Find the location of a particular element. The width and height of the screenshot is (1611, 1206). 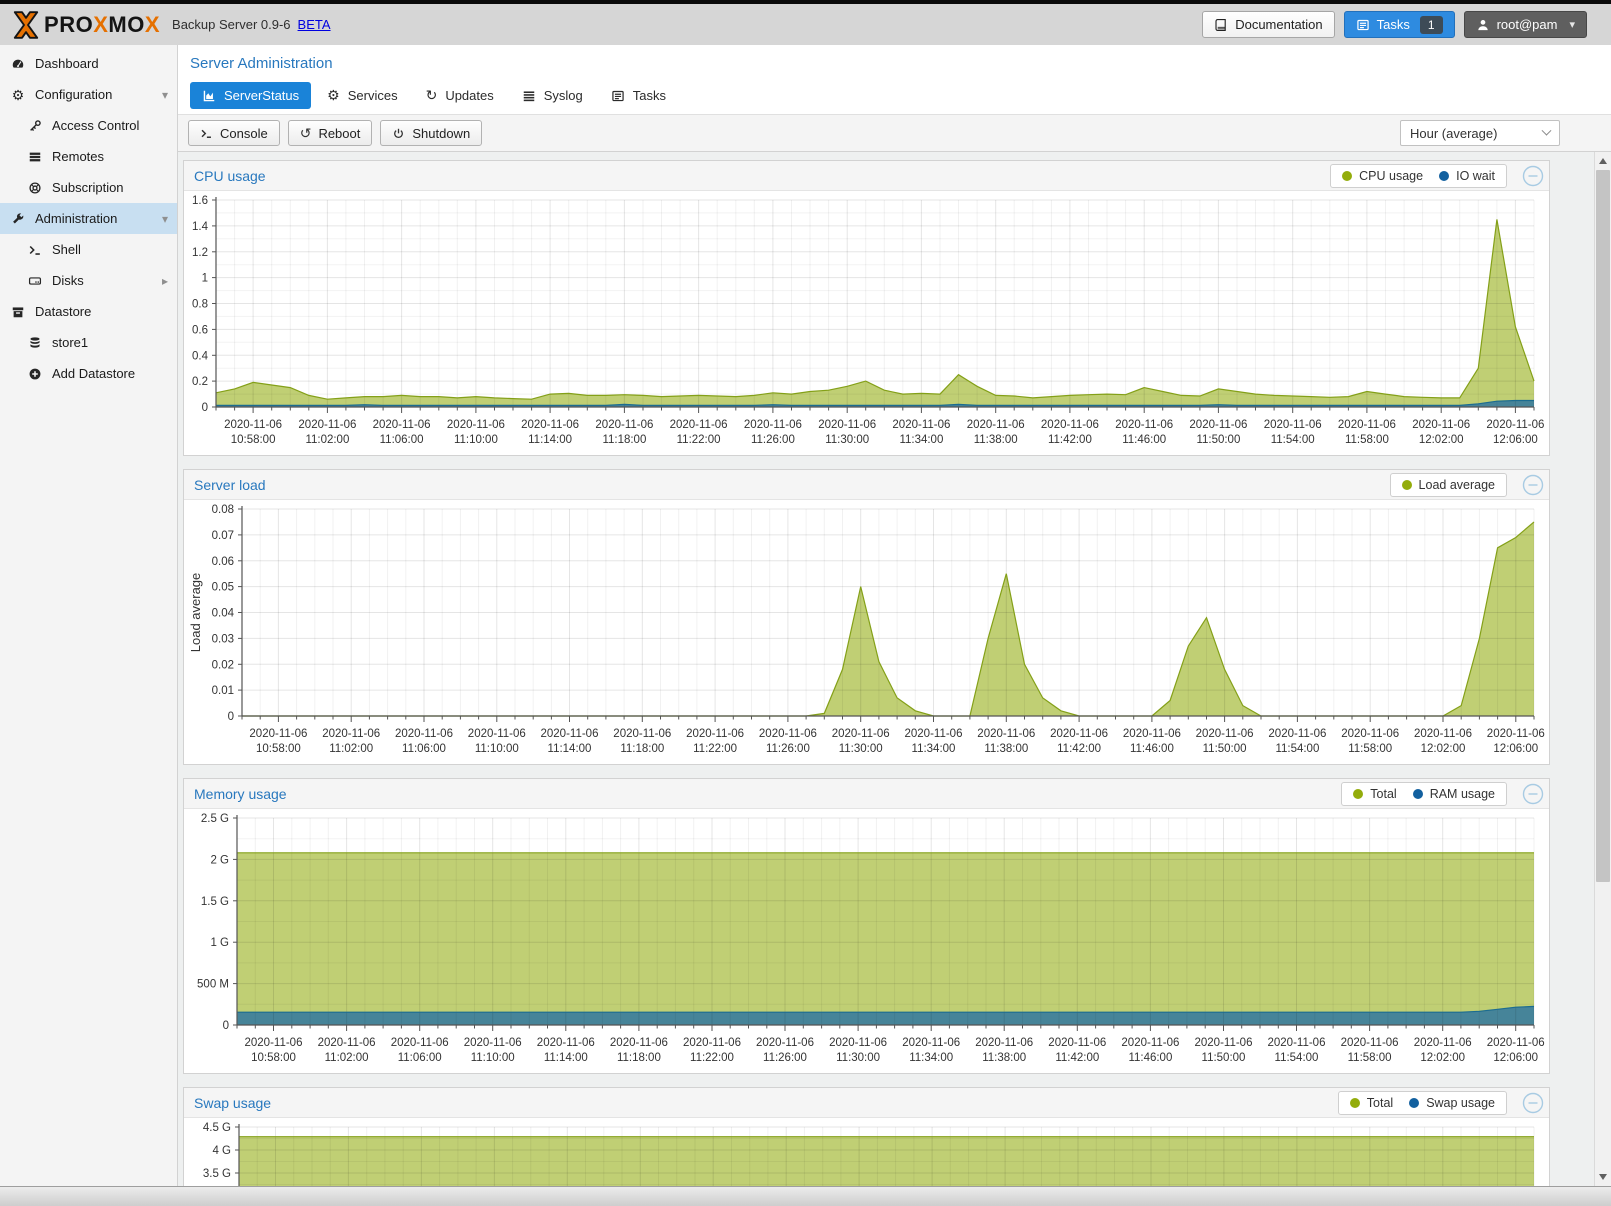

sidebar-item-configuration: ⚙ Configuration ▾ is located at coordinates (88, 94).